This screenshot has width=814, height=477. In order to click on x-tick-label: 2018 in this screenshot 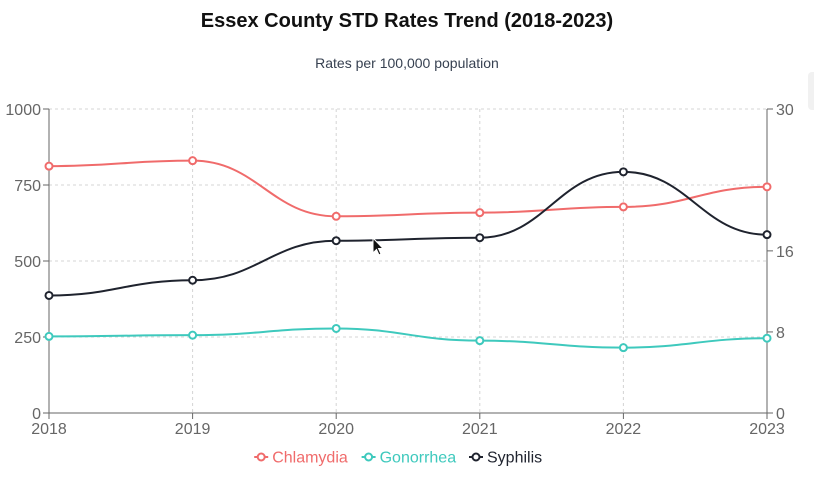, I will do `click(49, 429)`.